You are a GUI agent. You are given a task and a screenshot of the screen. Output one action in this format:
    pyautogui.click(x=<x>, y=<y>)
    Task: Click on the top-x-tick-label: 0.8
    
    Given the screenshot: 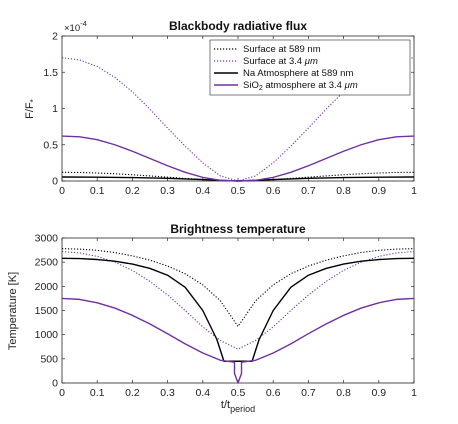 What is the action you would take?
    pyautogui.click(x=343, y=191)
    